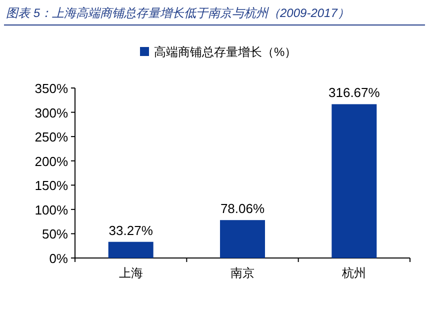  I want to click on x-tick-label: 杭州, so click(353, 273).